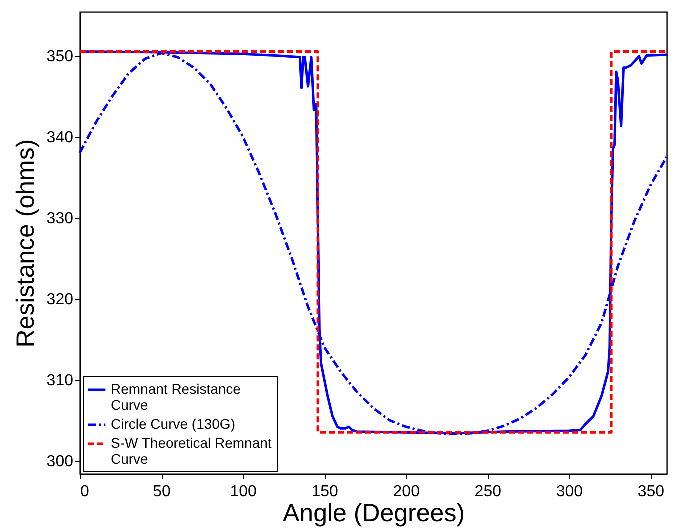 This screenshot has width=678, height=529. I want to click on y-tick-label: 320, so click(60, 299).